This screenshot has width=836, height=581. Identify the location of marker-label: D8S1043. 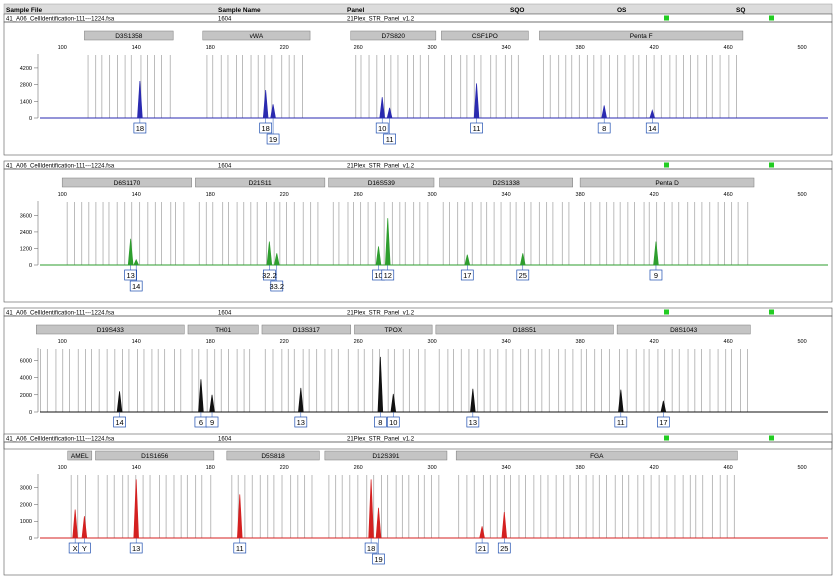
(683, 330).